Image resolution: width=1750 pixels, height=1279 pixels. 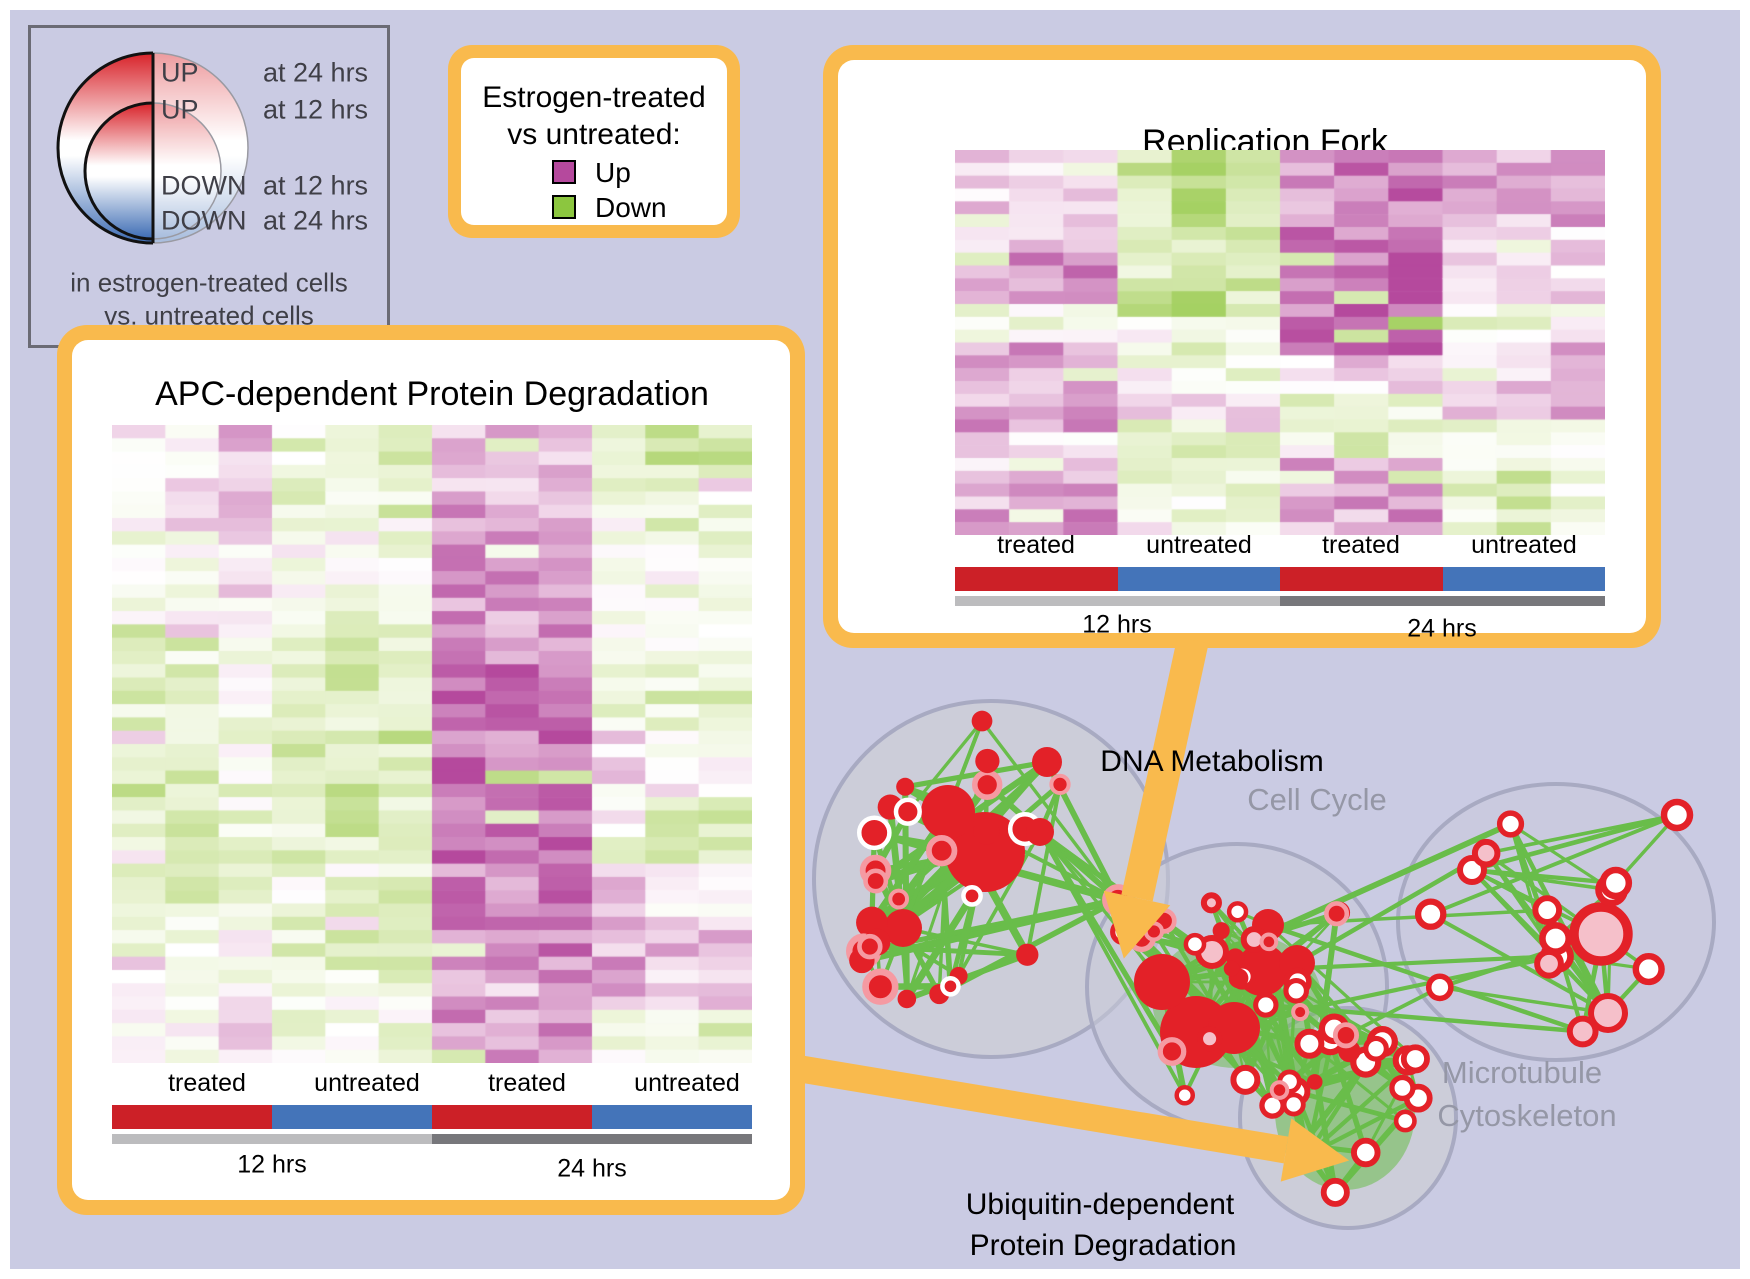 What do you see at coordinates (367, 1083) in the screenshot?
I see `apc-group-label-untreated-12: untreated` at bounding box center [367, 1083].